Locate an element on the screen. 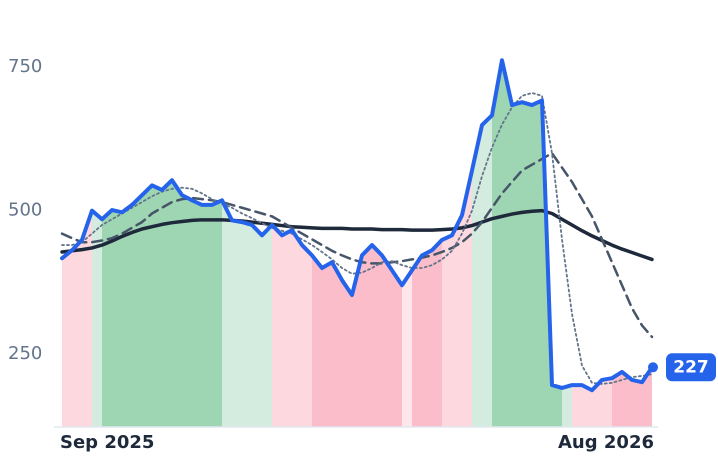 The height and width of the screenshot is (464, 718). last-value-dot is located at coordinates (653, 367).